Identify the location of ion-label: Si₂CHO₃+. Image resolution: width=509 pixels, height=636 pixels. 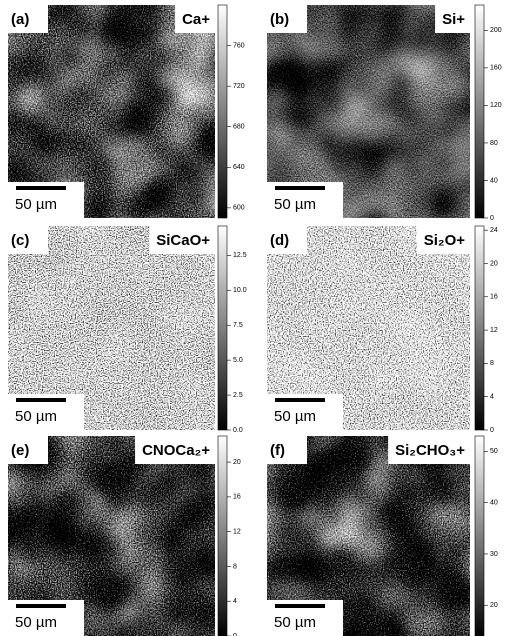
(430, 450).